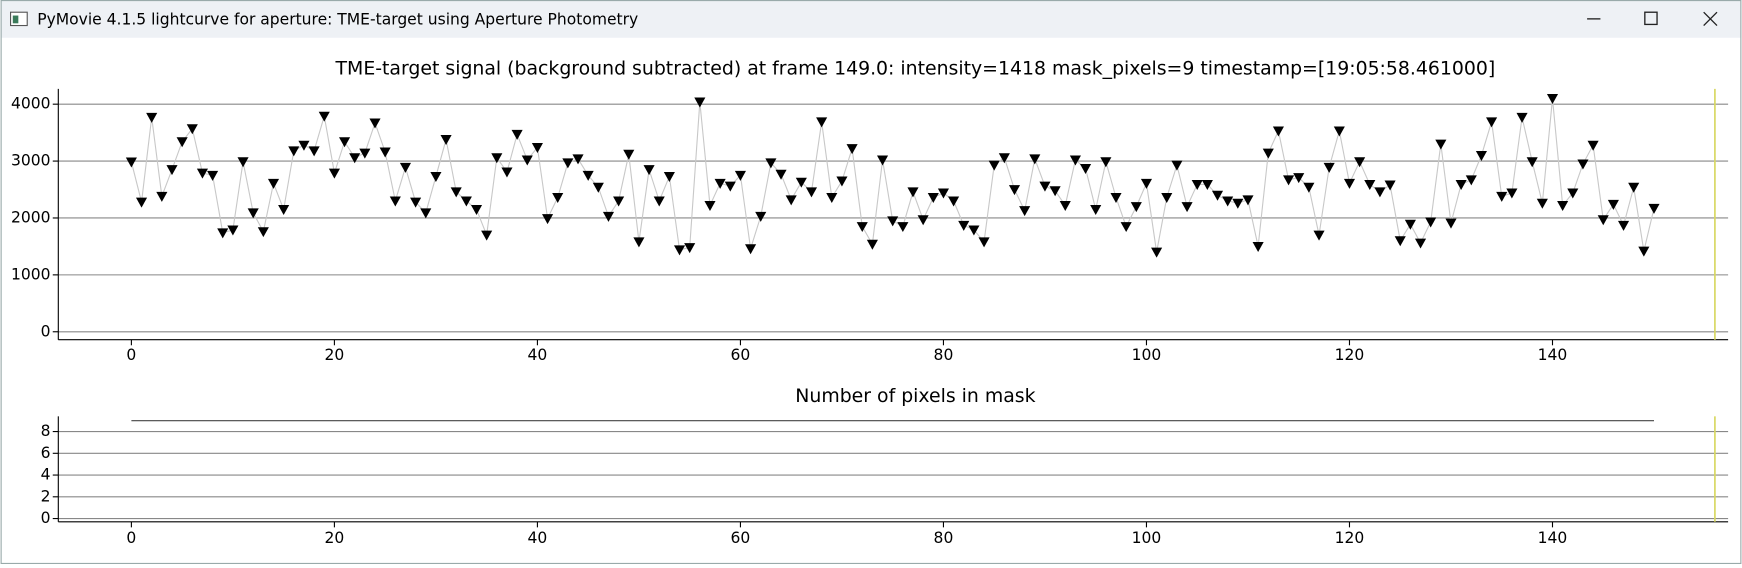 The image size is (1742, 568). What do you see at coordinates (31, 104) in the screenshot?
I see `y-tick-label: 4000` at bounding box center [31, 104].